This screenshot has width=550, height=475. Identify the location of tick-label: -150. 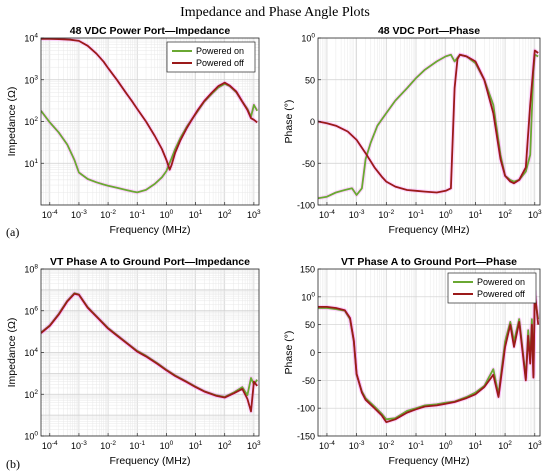
(306, 437).